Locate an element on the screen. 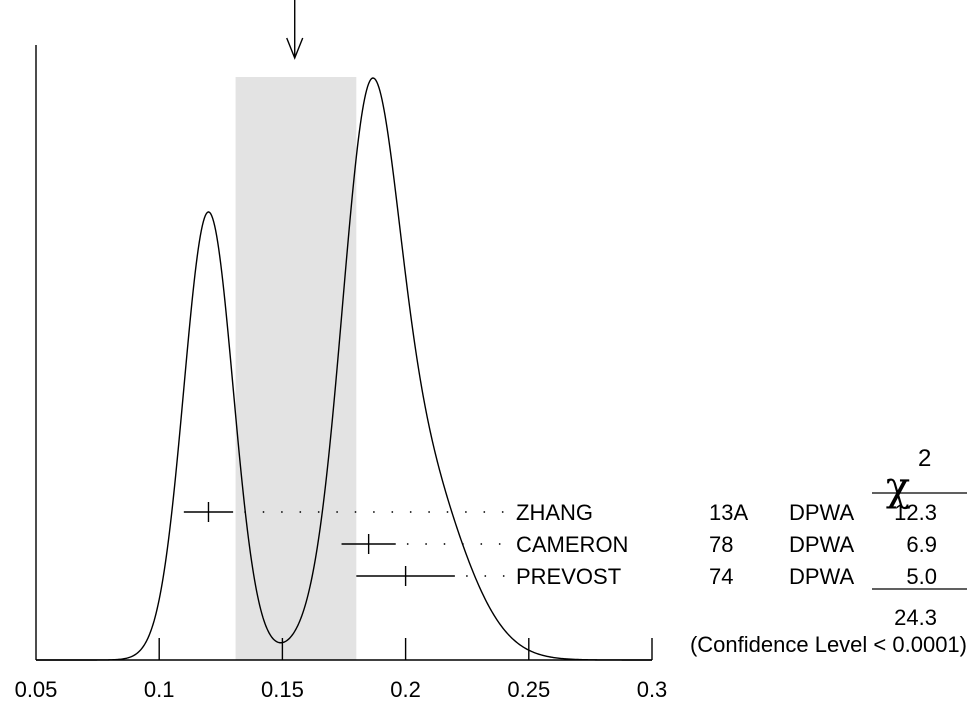 Image resolution: width=972 pixels, height=727 pixels. chi2-header-exponent: 2 is located at coordinates (924, 458).